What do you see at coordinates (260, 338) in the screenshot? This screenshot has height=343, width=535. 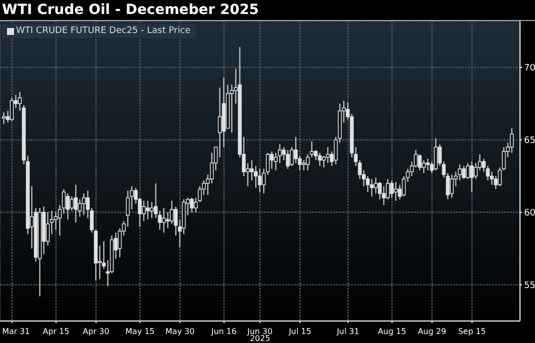 I see `text: 2025` at bounding box center [260, 338].